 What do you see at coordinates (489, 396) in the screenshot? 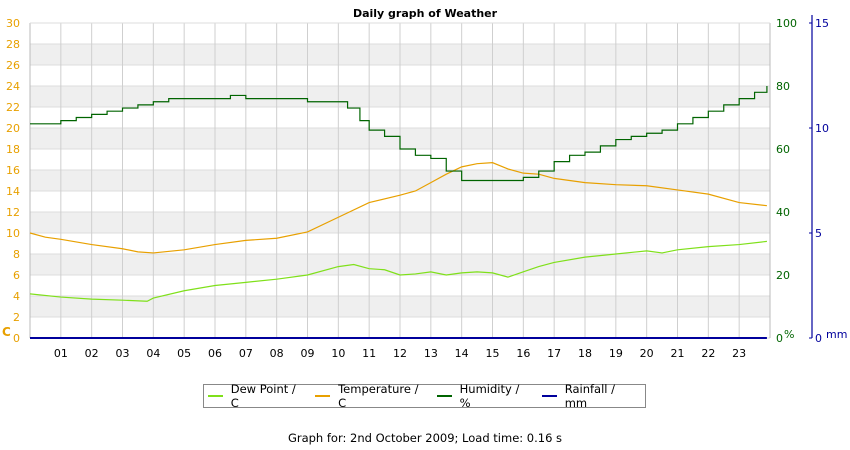
I see `legend-label-humidity: Humidity / %` at bounding box center [489, 396].